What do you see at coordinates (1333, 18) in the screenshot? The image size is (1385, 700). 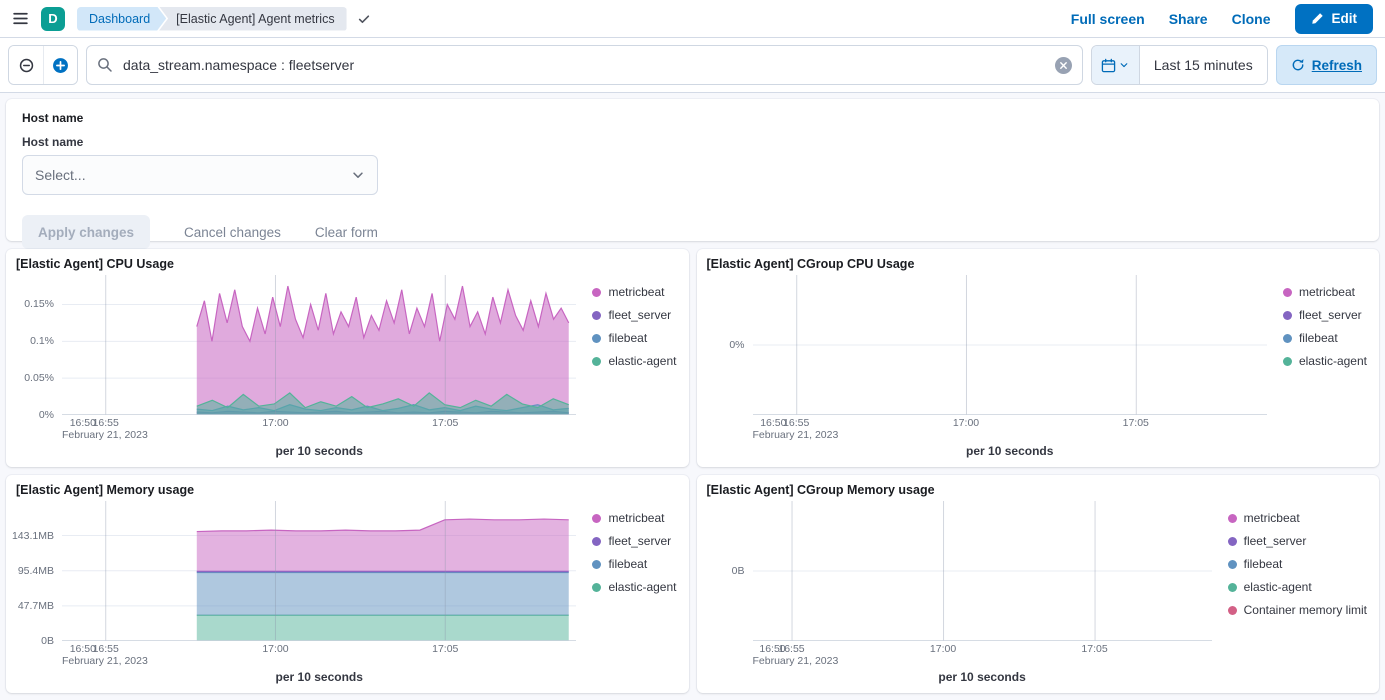 I see `edit-button: Edit` at bounding box center [1333, 18].